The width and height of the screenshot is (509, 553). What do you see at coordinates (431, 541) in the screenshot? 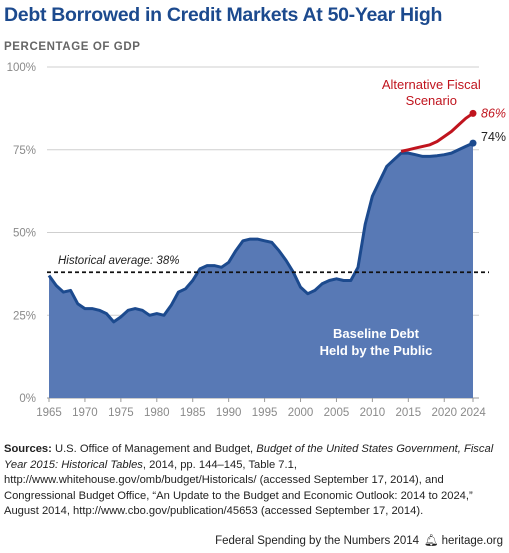
I see `liberty-bell-icon: 🔔︎` at bounding box center [431, 541].